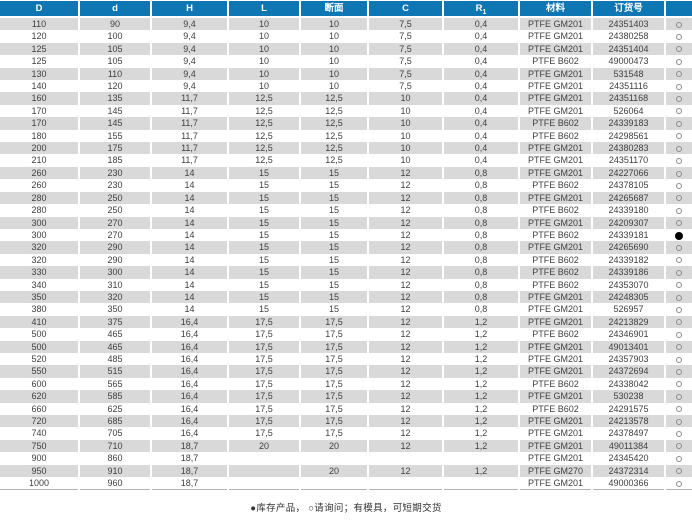 The image size is (692, 521). Describe the element at coordinates (114, 484) in the screenshot. I see `cell-d: 960` at that location.